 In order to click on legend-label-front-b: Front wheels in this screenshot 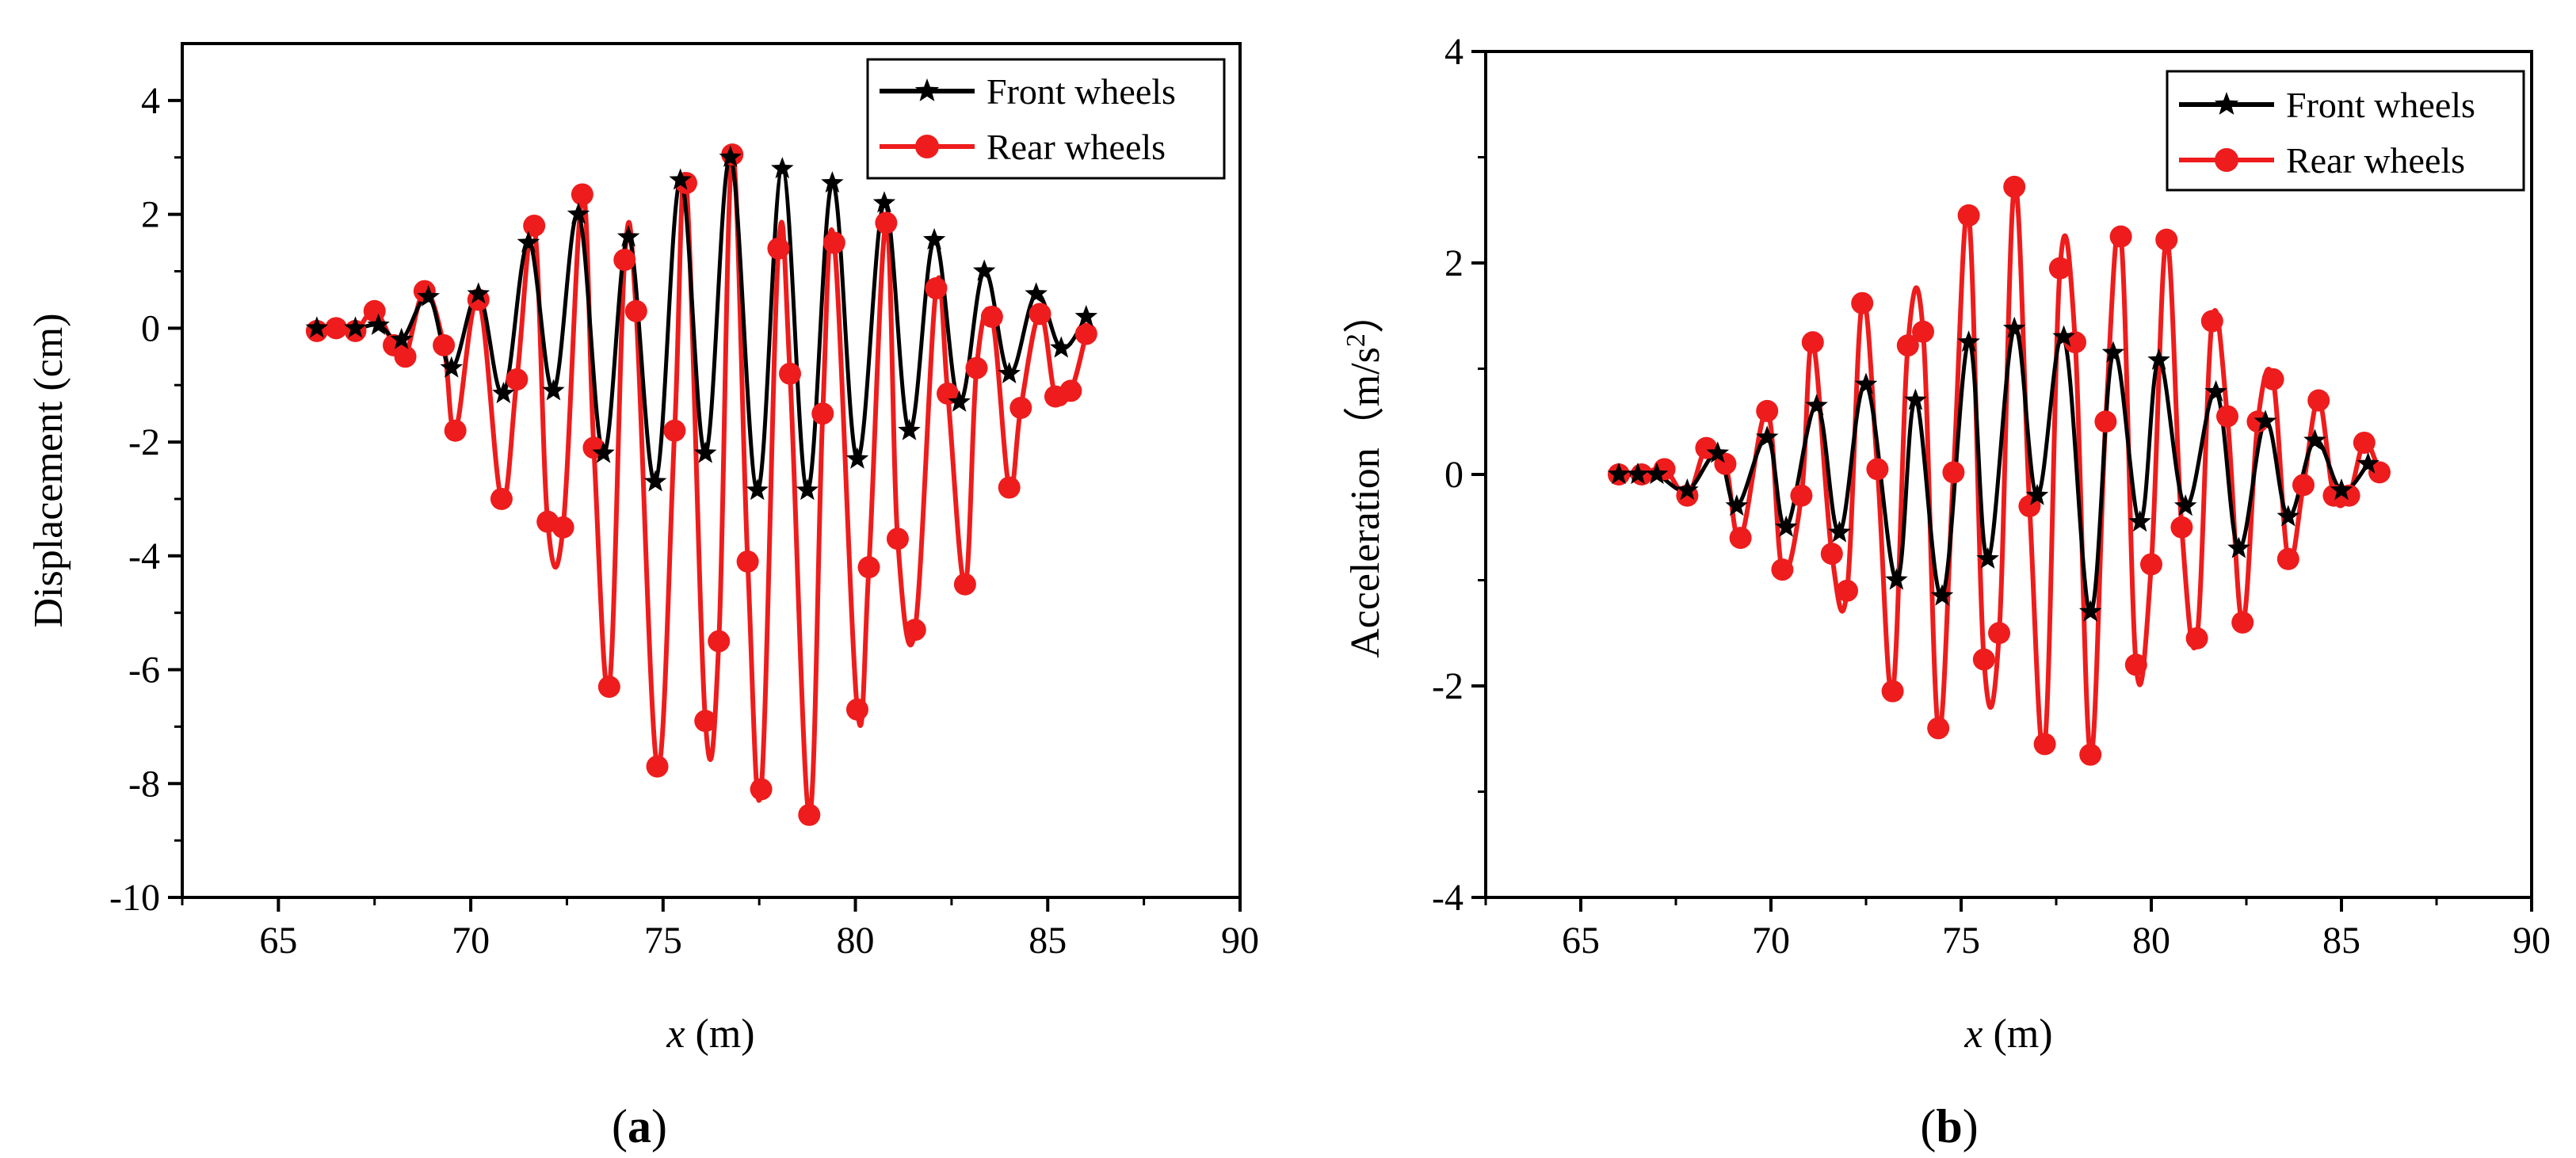, I will do `click(2380, 105)`.